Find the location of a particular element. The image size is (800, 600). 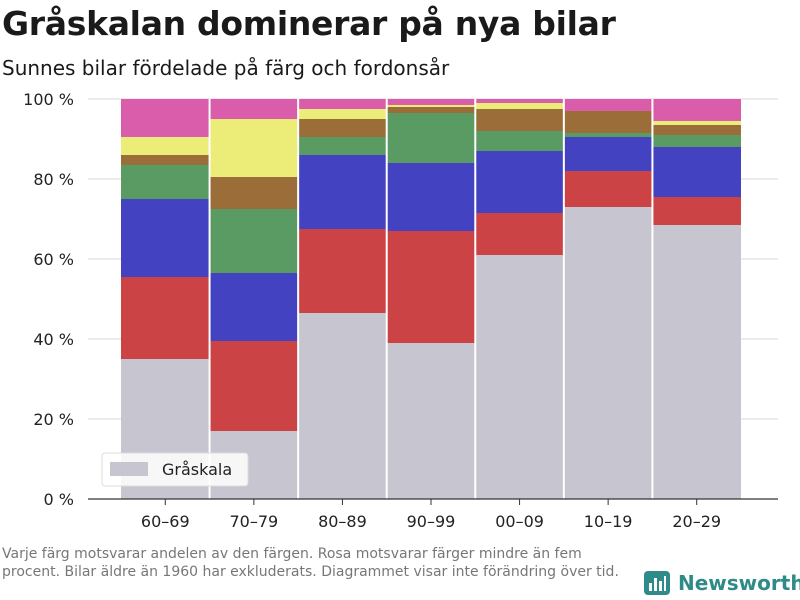

x-tick-label: 90–99 is located at coordinates (431, 521).